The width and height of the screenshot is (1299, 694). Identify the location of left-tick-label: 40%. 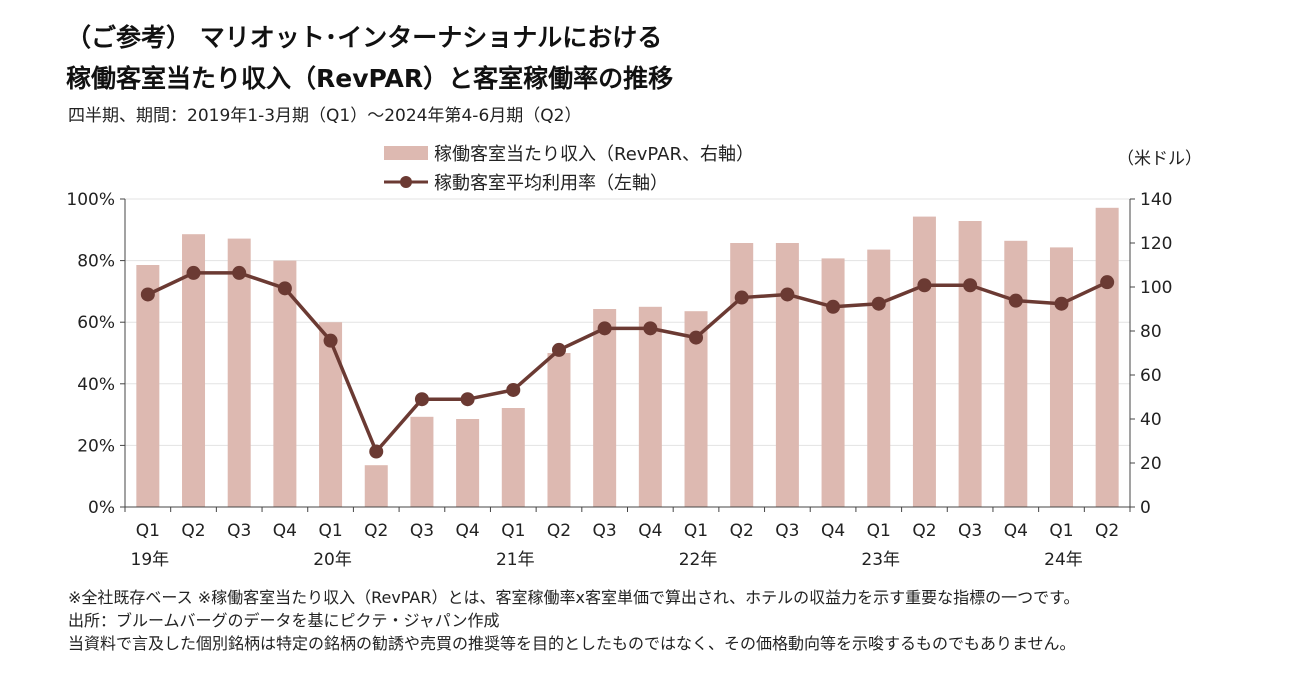
(96, 385).